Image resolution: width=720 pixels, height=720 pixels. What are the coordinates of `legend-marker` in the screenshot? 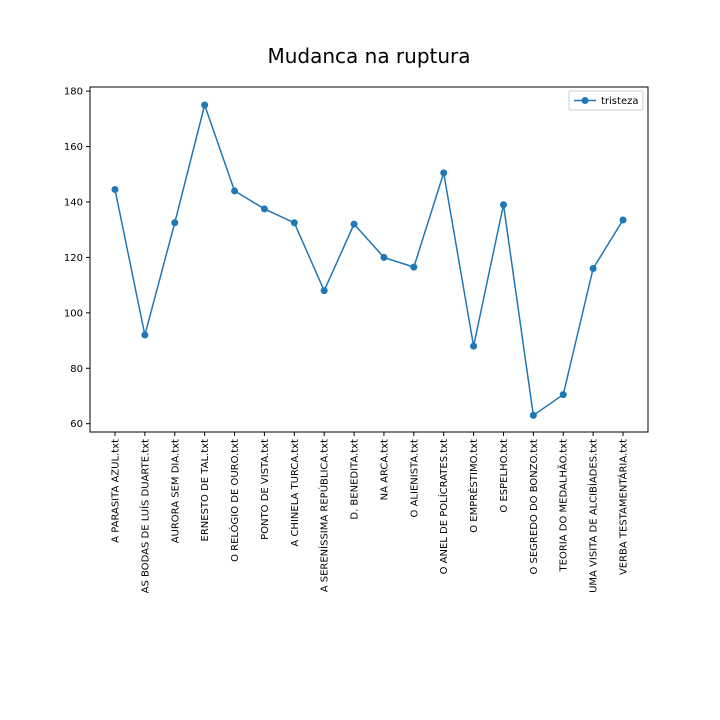 It's located at (585, 100).